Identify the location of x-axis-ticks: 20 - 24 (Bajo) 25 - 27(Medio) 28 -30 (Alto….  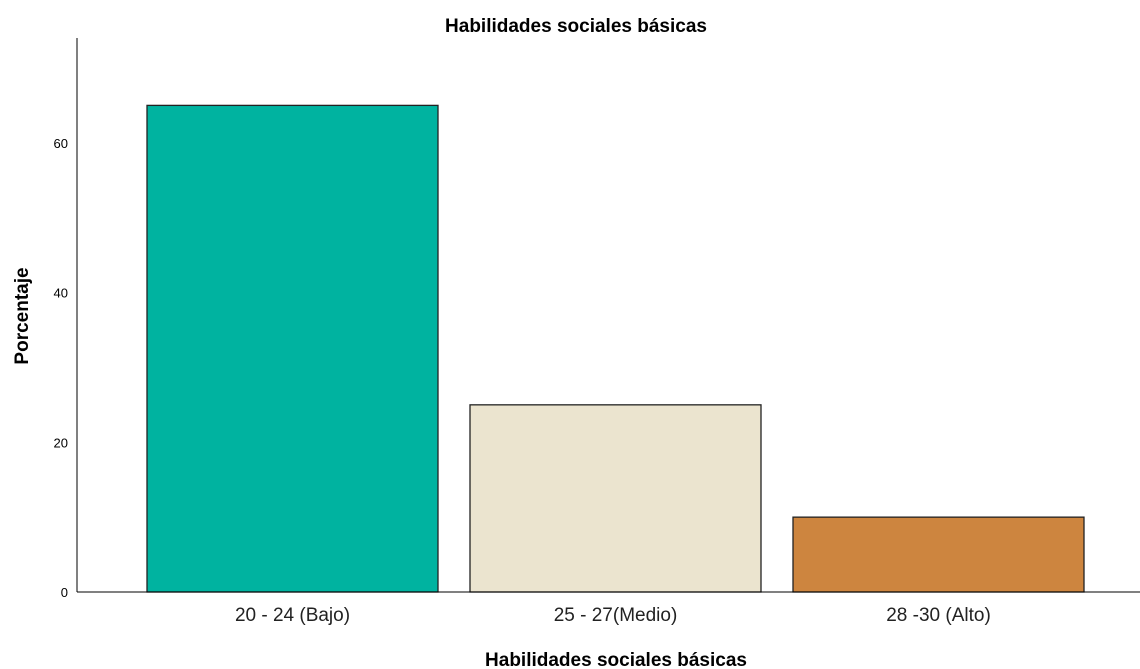
(613, 615).